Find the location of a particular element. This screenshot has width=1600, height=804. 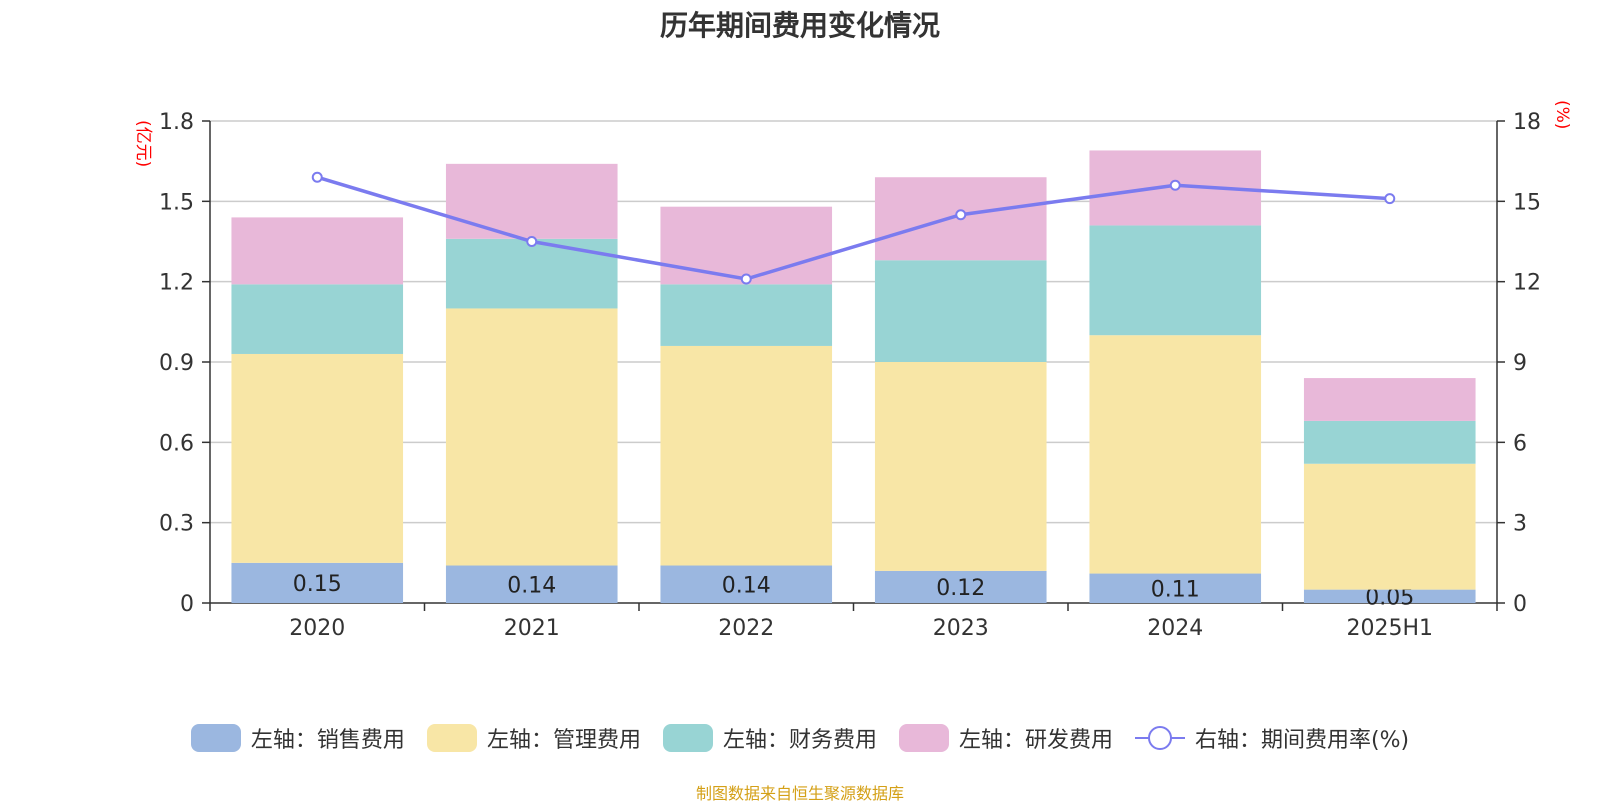

bar-data-label: 0.11 is located at coordinates (1175, 589).